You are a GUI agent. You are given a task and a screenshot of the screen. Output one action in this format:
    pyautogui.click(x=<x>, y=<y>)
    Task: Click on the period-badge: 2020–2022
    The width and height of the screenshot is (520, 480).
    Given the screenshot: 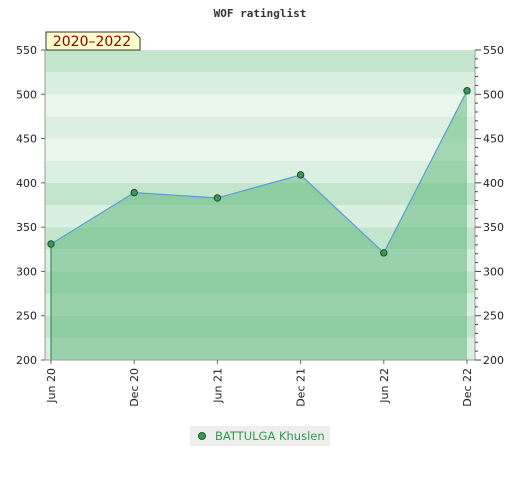 What is the action you would take?
    pyautogui.click(x=93, y=41)
    